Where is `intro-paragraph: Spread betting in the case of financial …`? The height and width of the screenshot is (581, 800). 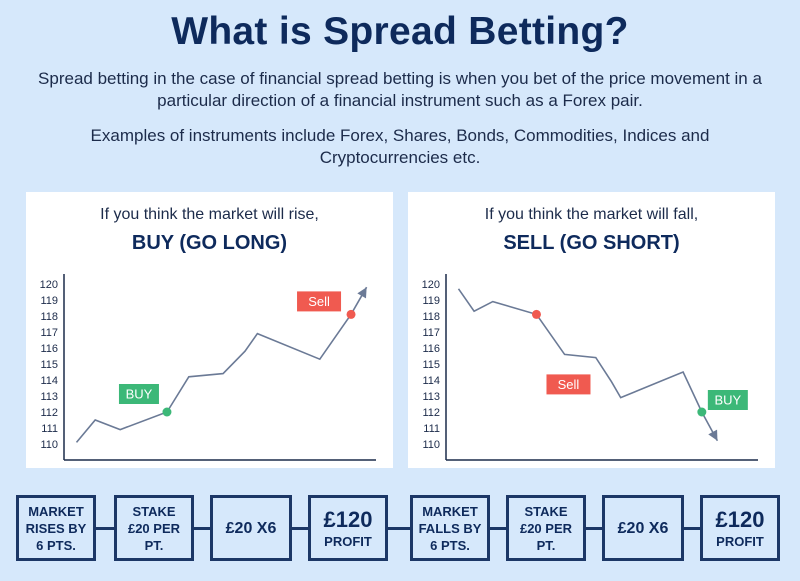 intro-paragraph: Spread betting in the case of financial … is located at coordinates (400, 89).